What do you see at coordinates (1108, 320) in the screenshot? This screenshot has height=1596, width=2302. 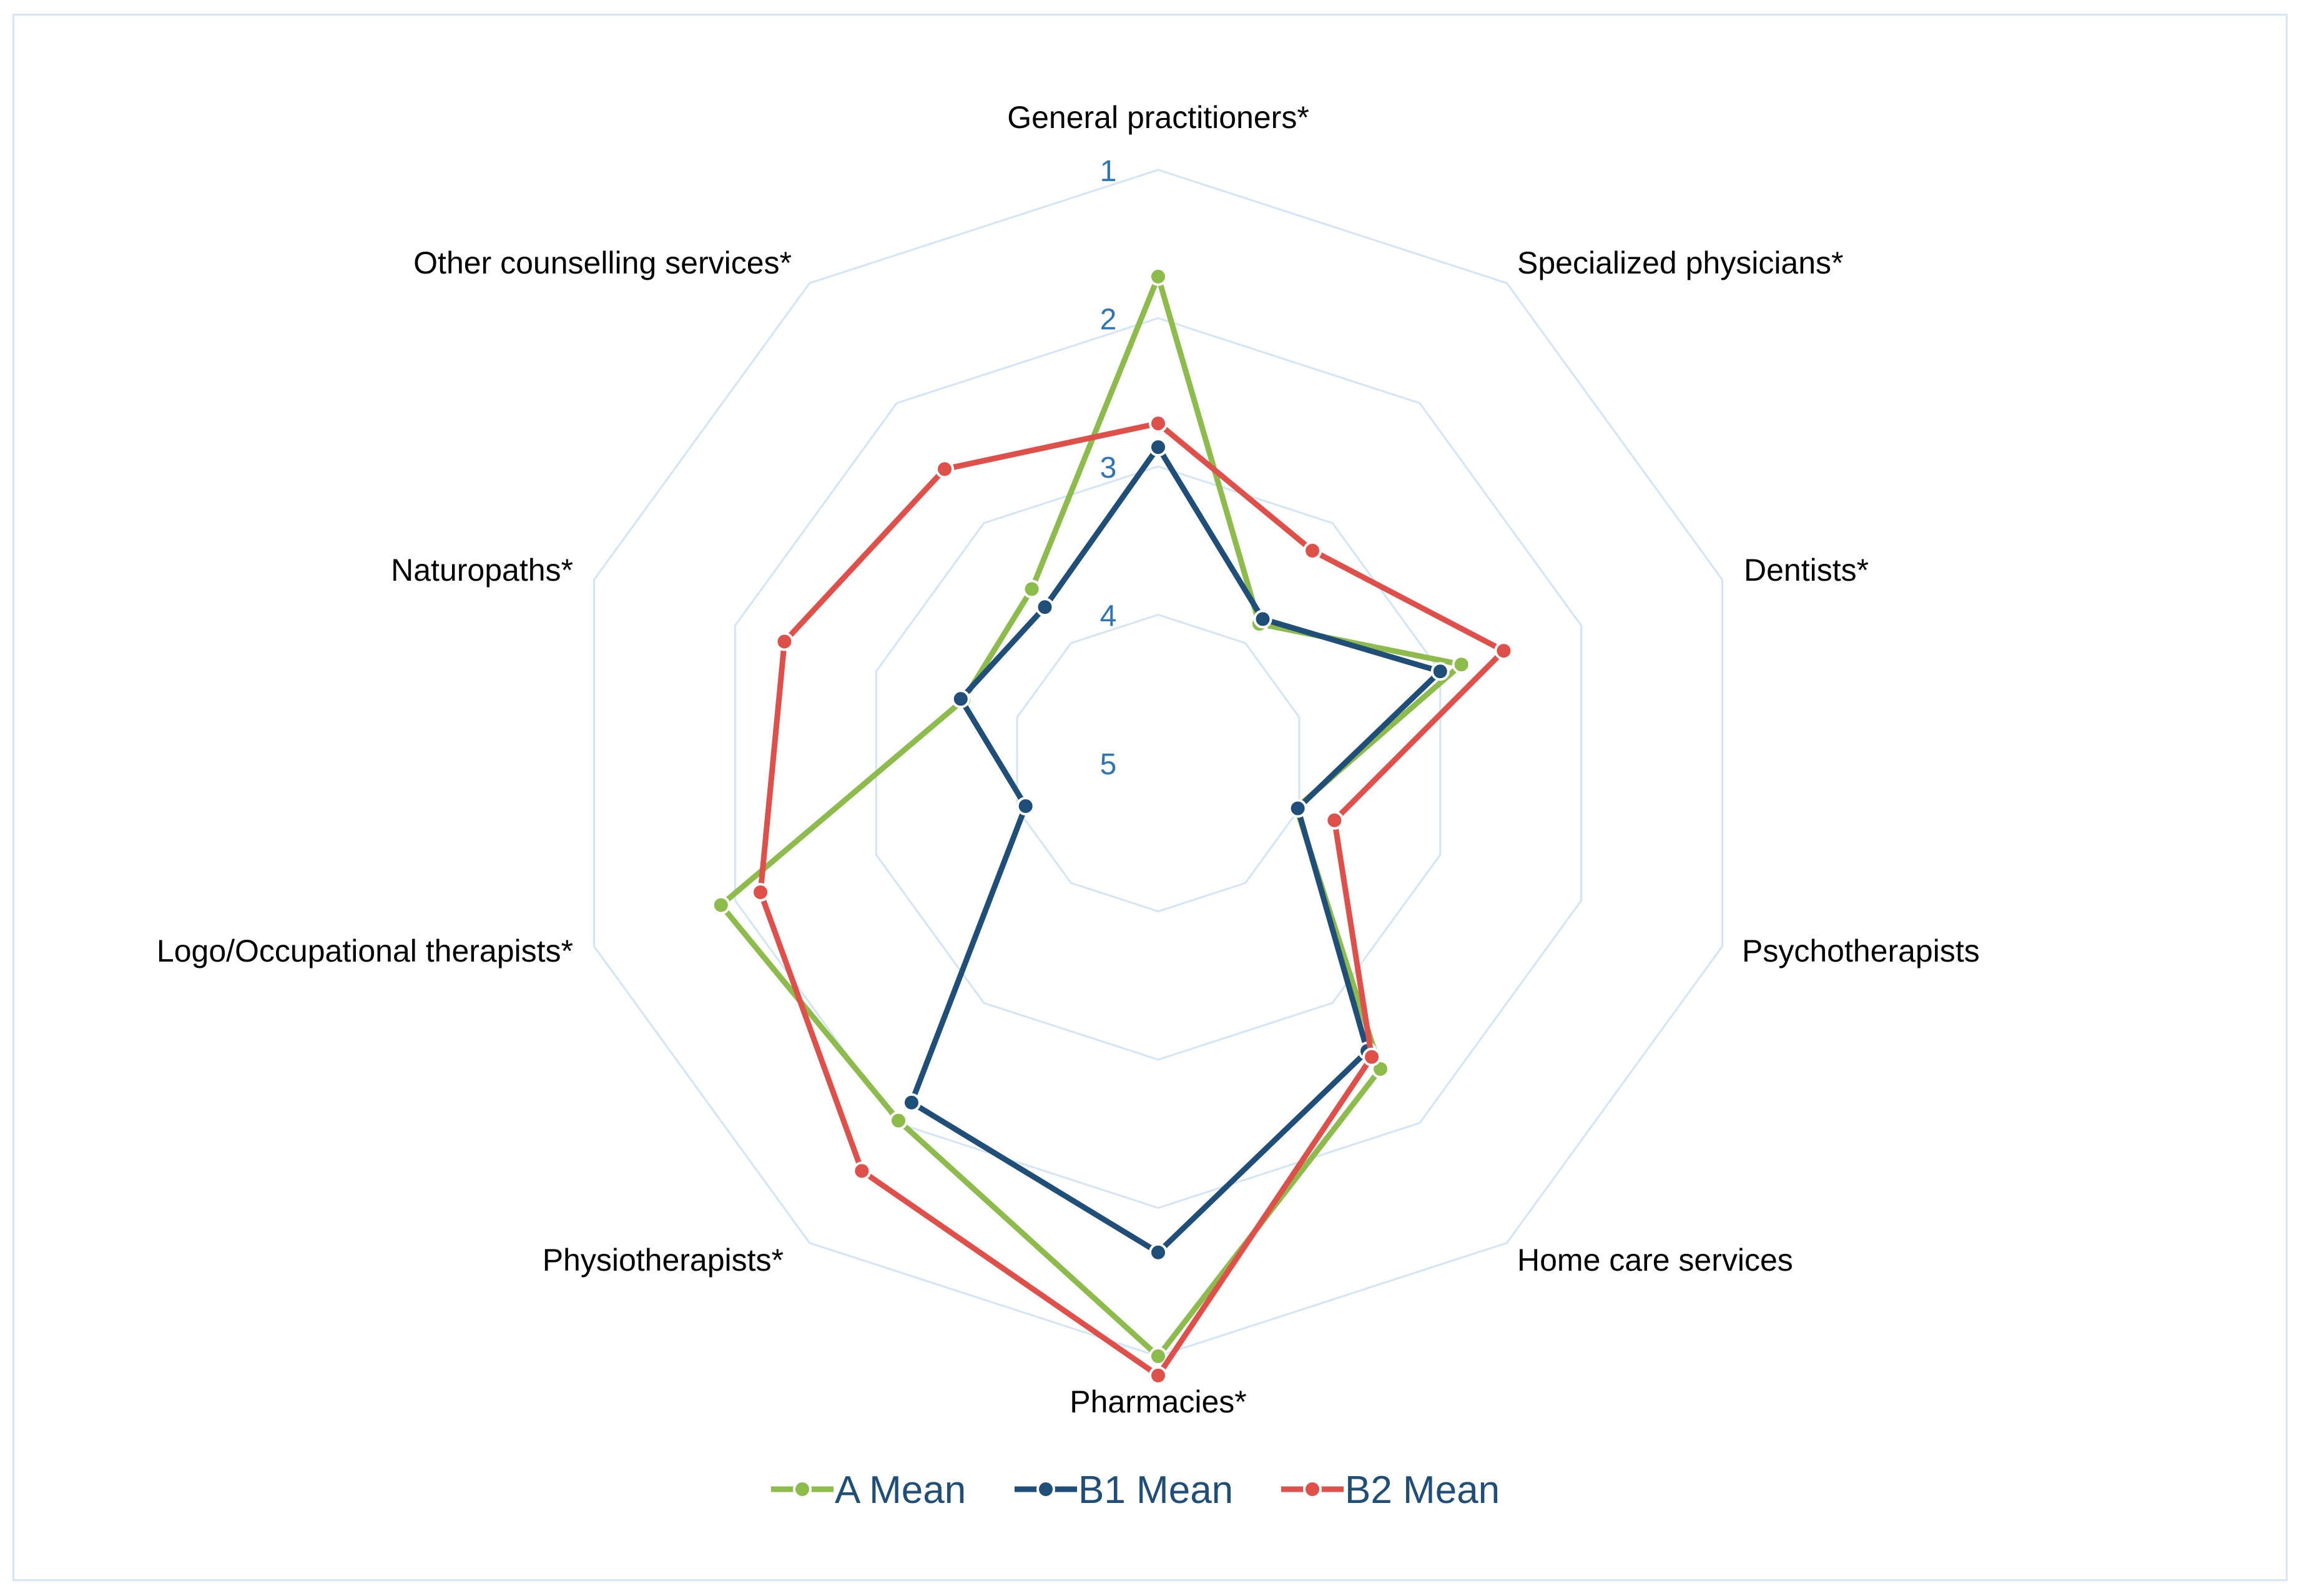 I see `tick-label-2: 2` at bounding box center [1108, 320].